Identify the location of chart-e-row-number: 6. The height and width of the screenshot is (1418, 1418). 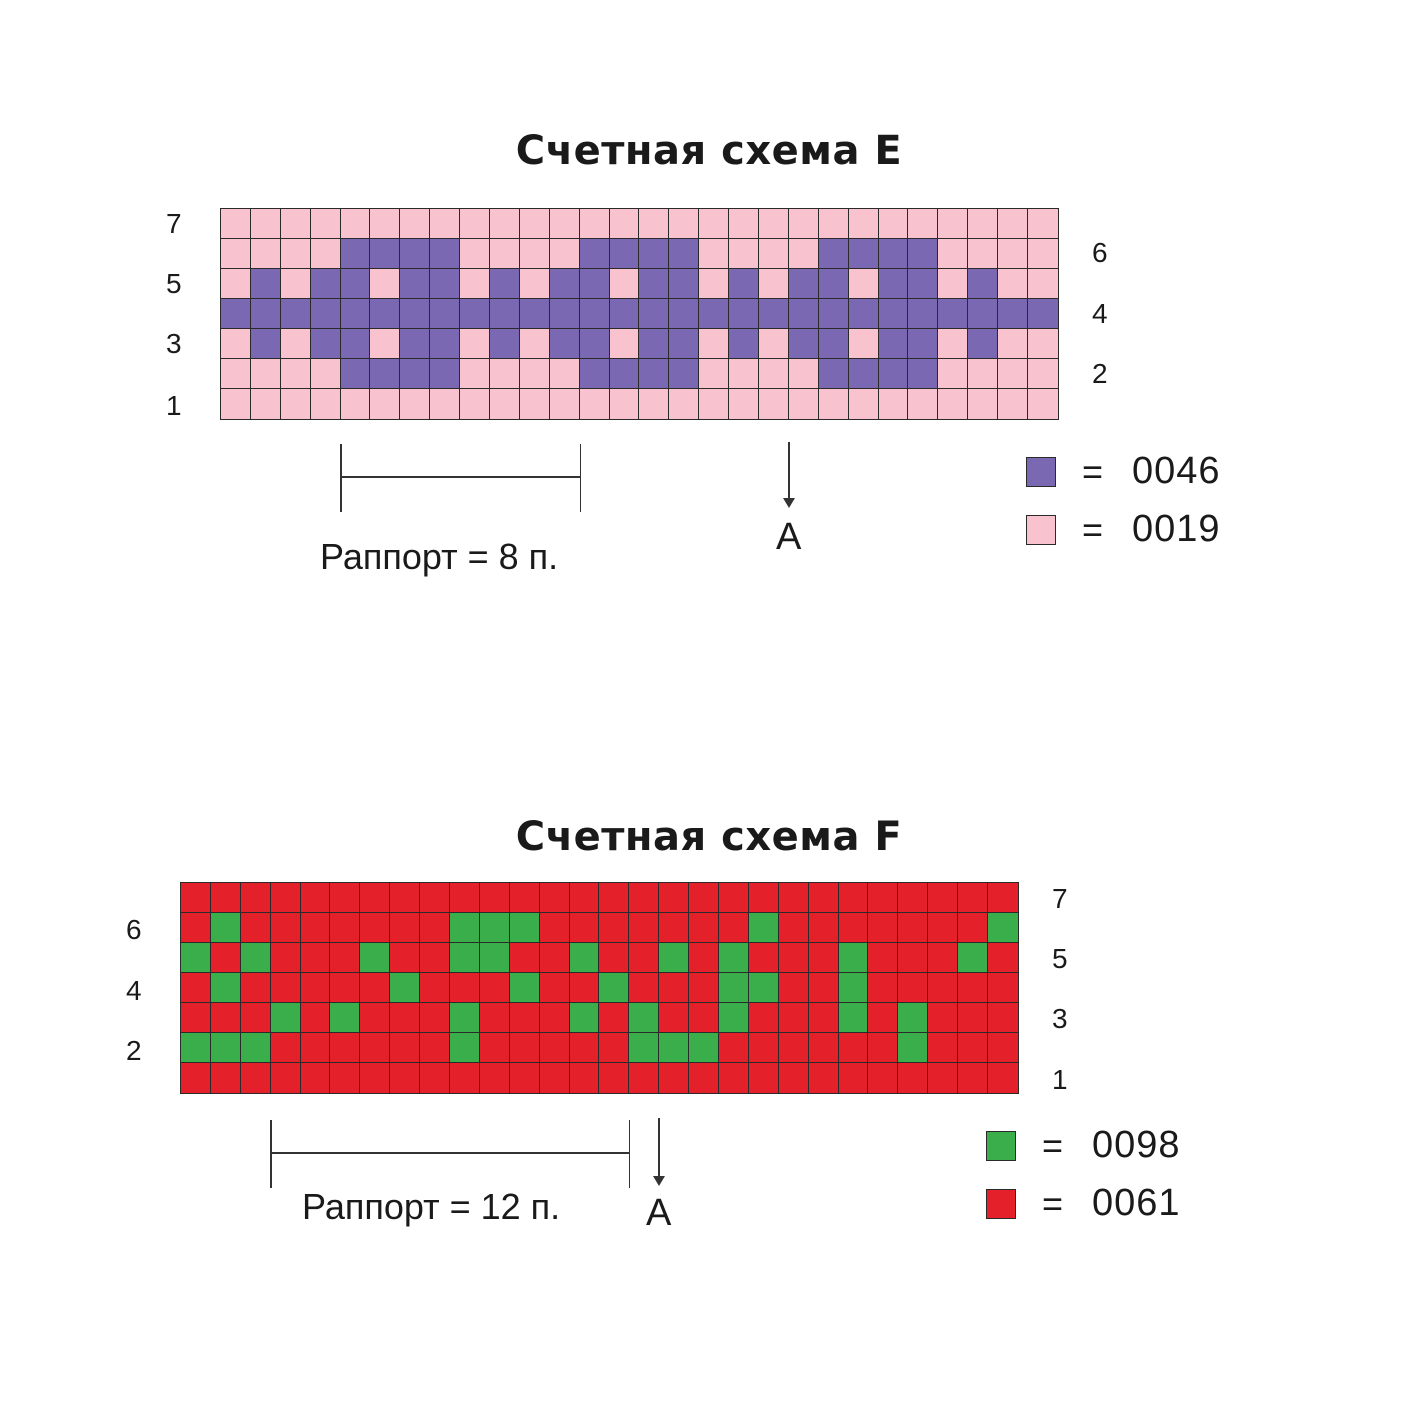
(1100, 252).